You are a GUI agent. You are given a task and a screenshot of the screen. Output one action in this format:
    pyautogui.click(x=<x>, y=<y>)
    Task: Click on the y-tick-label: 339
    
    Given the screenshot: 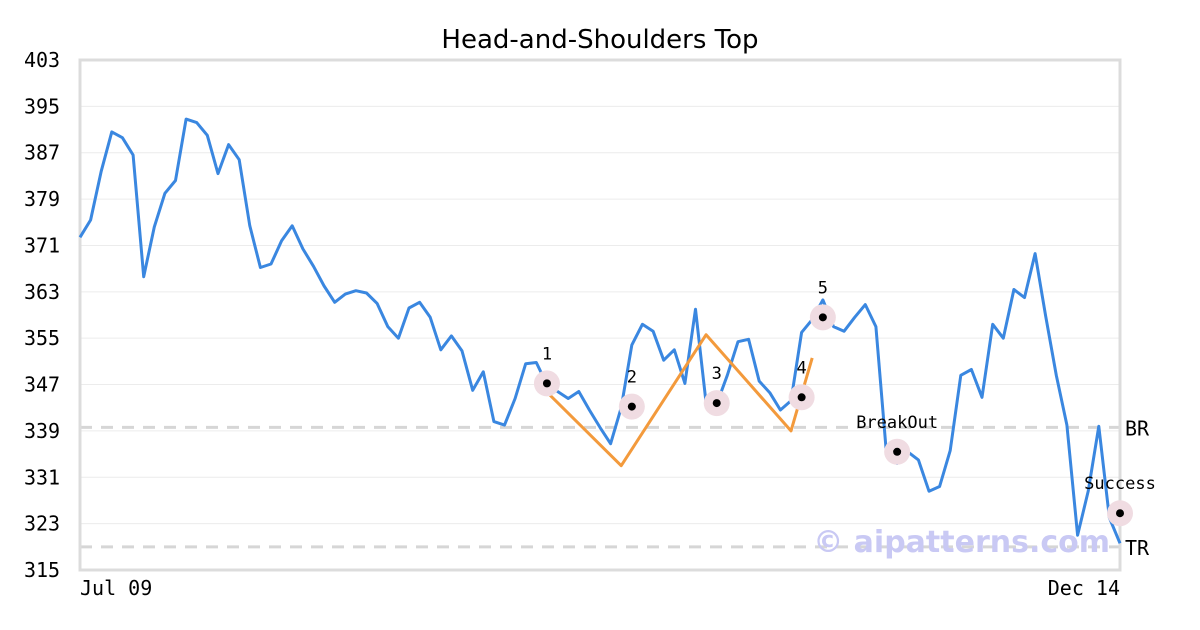 What is the action you would take?
    pyautogui.click(x=42, y=431)
    